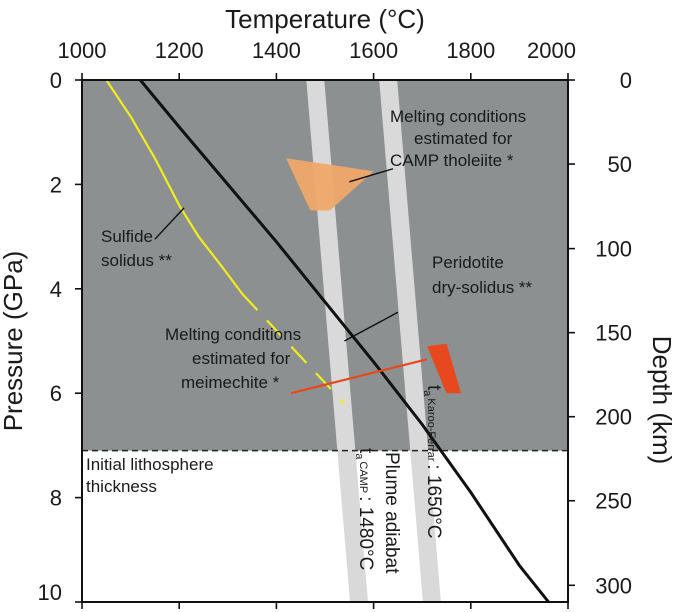  Describe the element at coordinates (82, 50) in the screenshot. I see `x-tick-label: 1000` at that location.